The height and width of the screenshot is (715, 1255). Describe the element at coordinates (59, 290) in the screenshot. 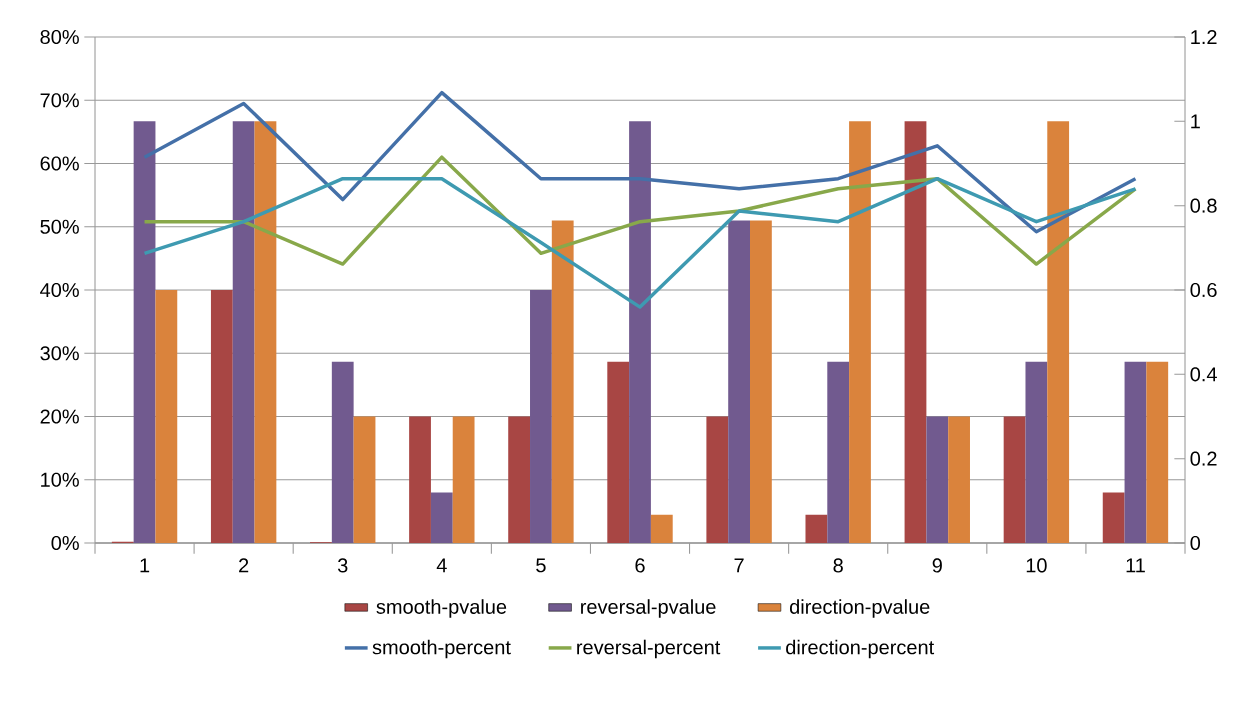

I see `y-tick-label: 40%` at that location.